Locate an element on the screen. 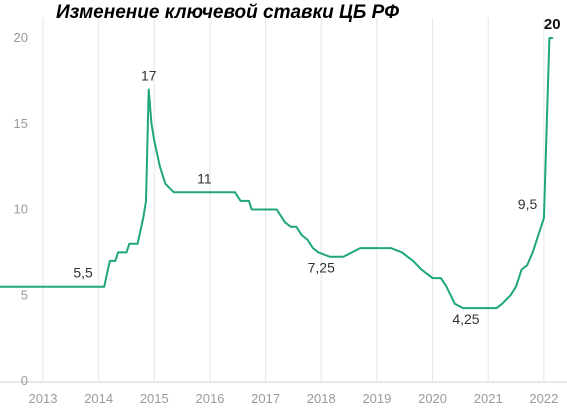 Image resolution: width=567 pixels, height=414 pixels. y-tick-label: 20 is located at coordinates (21, 37).